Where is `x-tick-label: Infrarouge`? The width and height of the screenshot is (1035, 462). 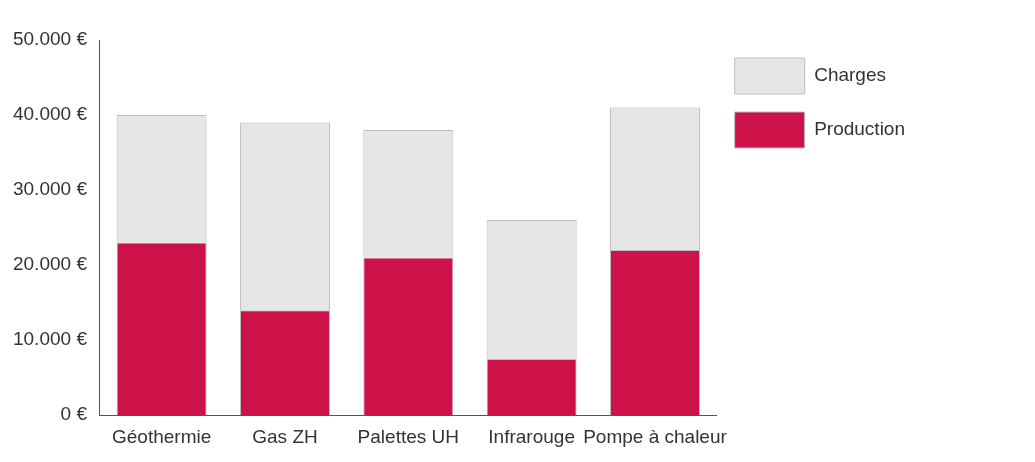 x-tick-label: Infrarouge is located at coordinates (531, 436).